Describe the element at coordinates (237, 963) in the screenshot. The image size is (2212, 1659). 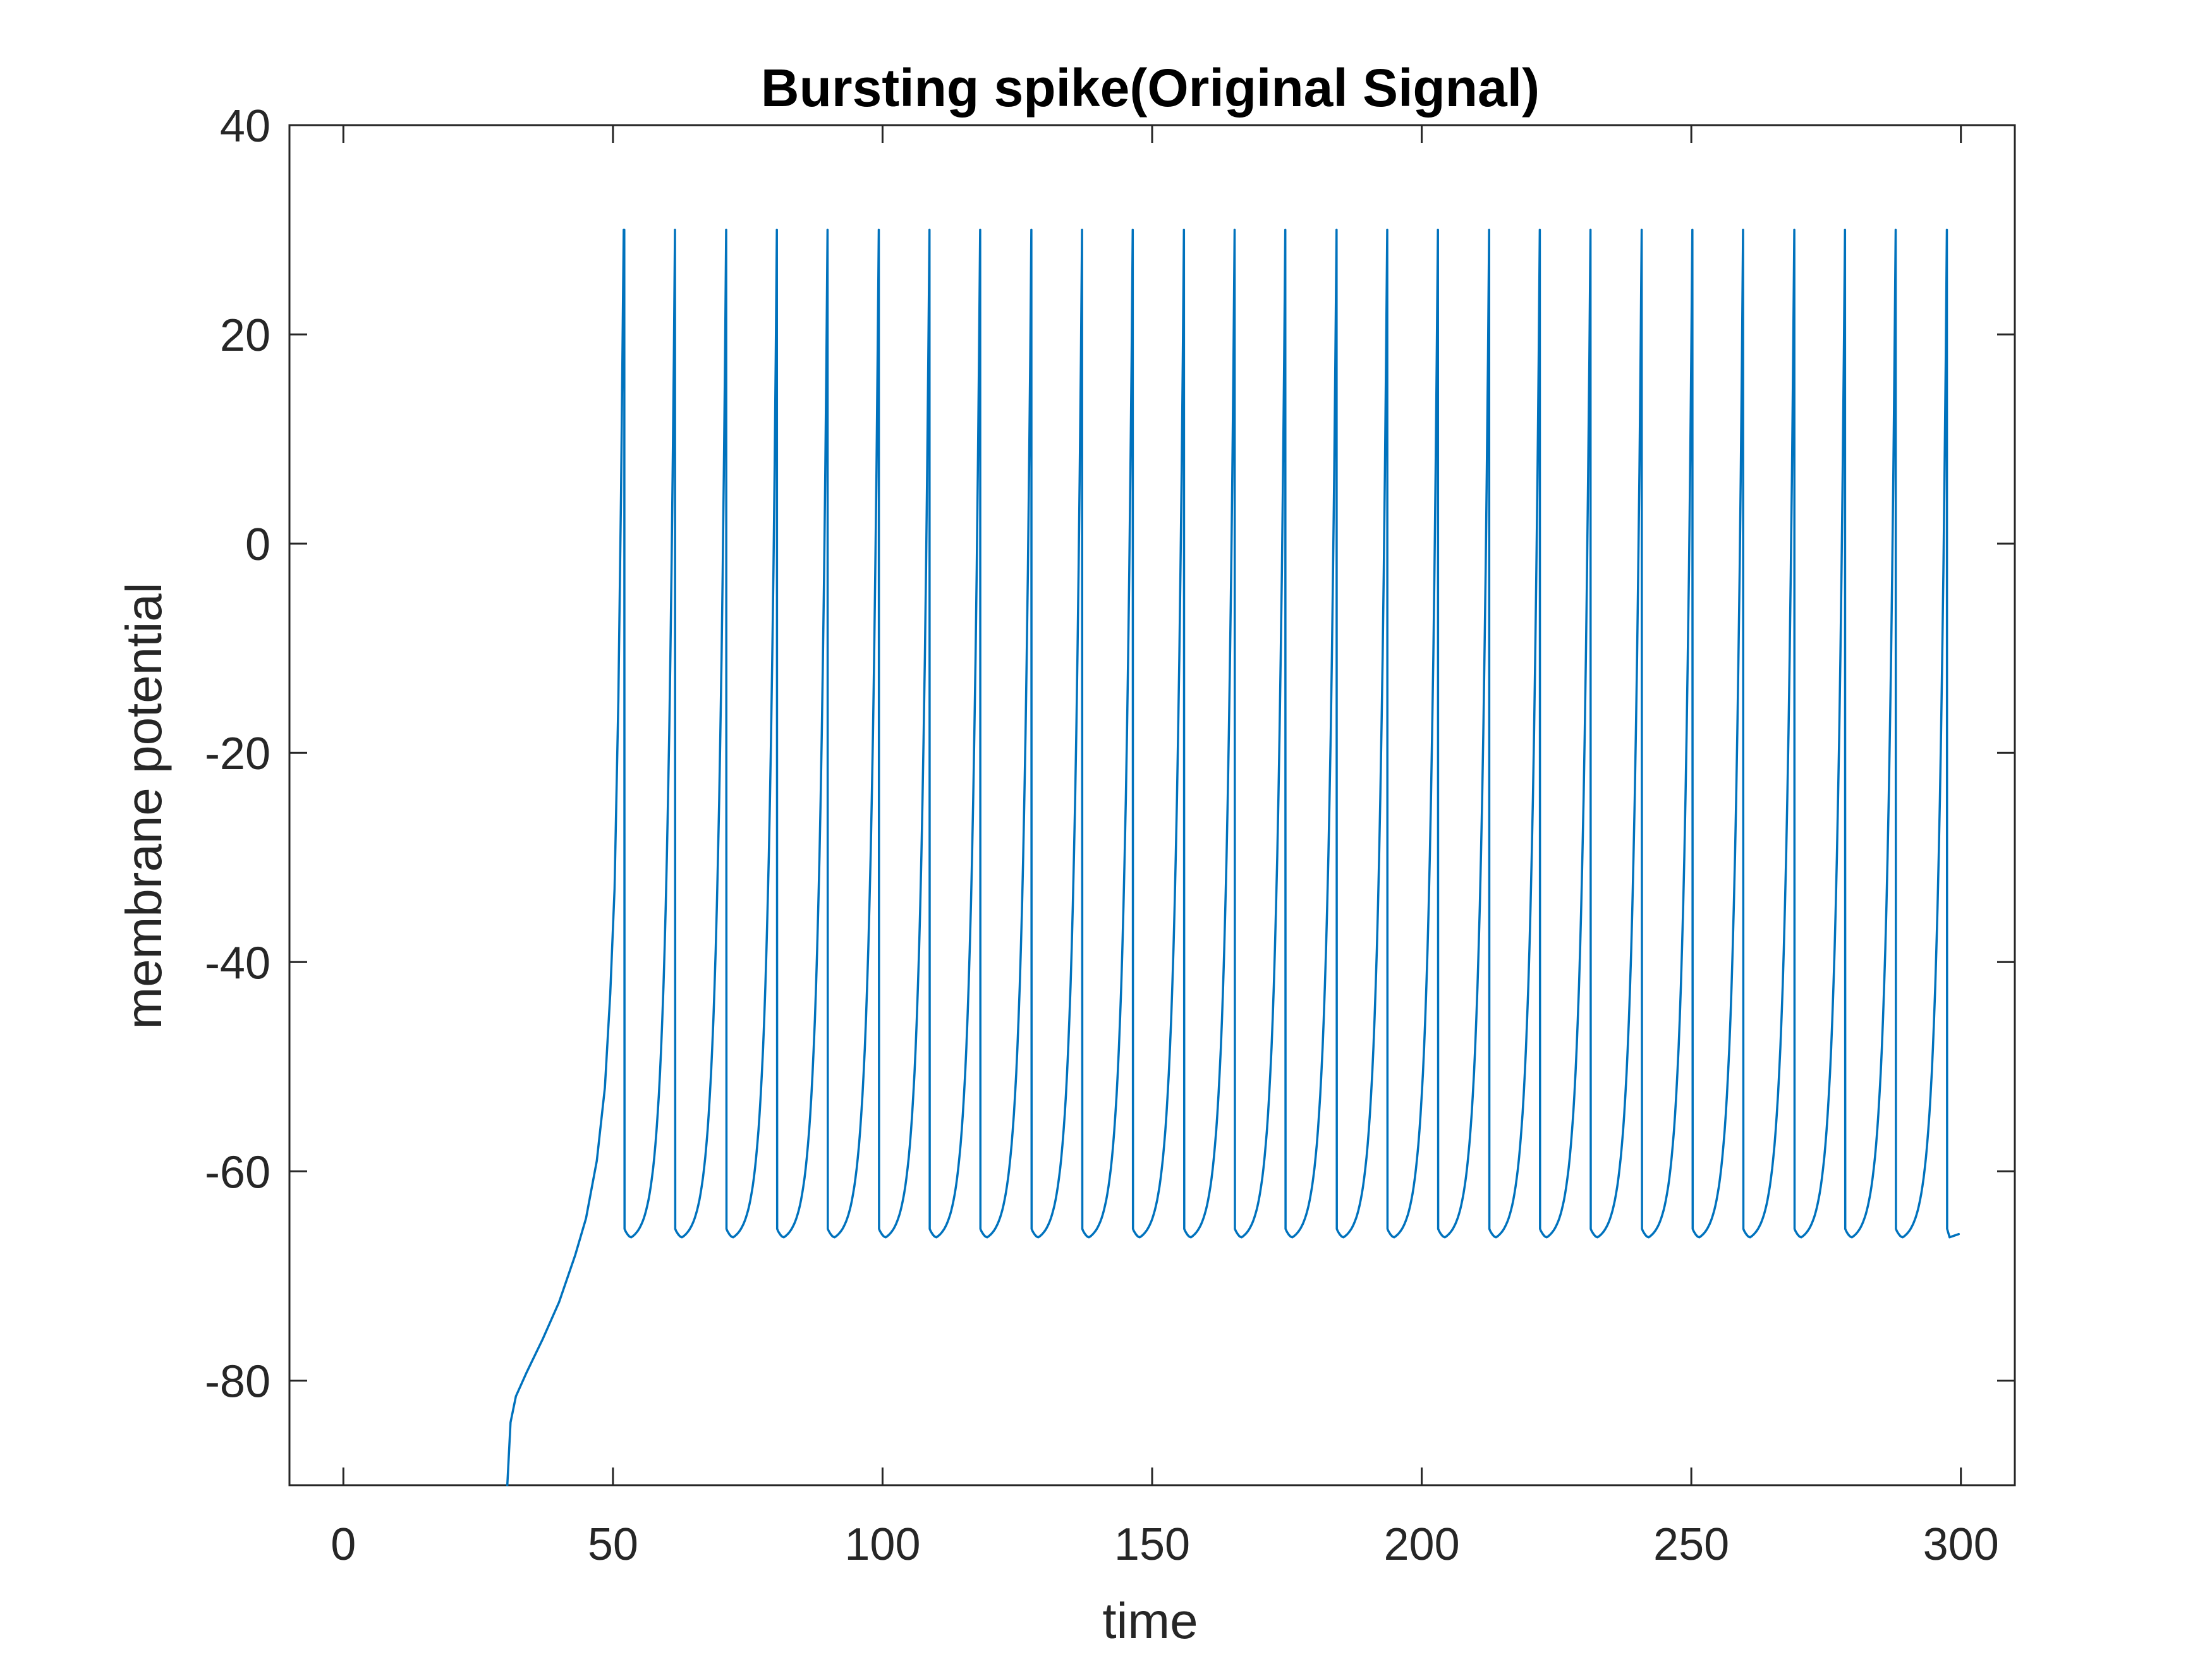
I see `y-tick-label: -40` at that location.